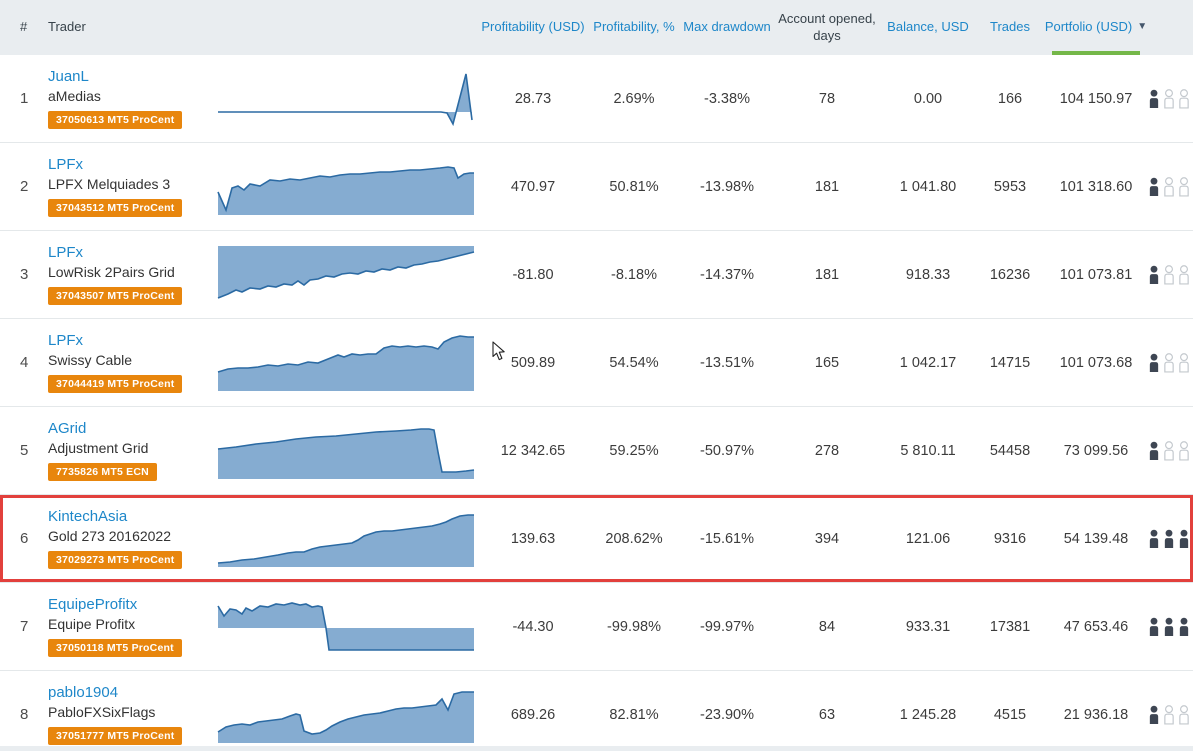 This screenshot has height=751, width=1193. I want to click on profitability-usd-value: 12 342.65, so click(533, 450).